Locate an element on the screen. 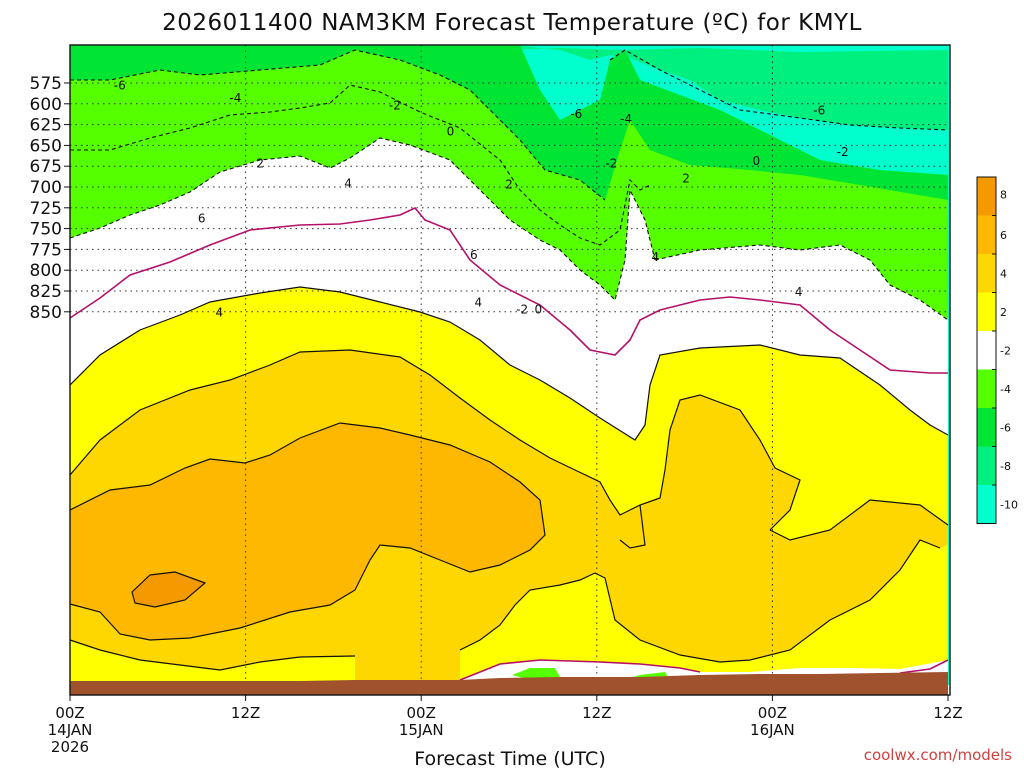 The height and width of the screenshot is (768, 1024). colorbar-label: 6 is located at coordinates (1003, 235).